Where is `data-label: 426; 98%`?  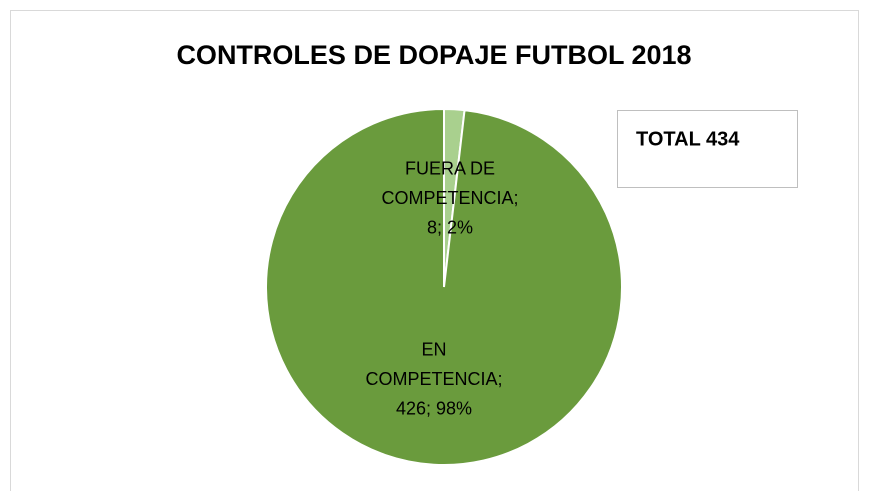 data-label: 426; 98% is located at coordinates (434, 408).